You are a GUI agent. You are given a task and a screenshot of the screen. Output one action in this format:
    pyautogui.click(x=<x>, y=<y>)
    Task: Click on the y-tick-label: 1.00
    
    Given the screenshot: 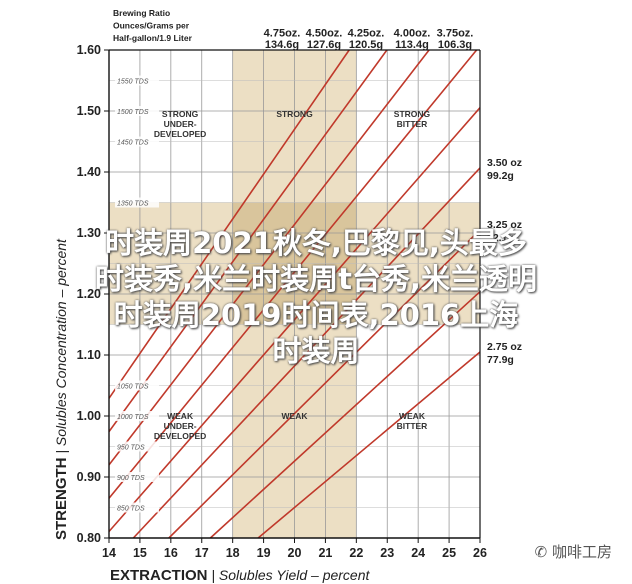 What is the action you would take?
    pyautogui.click(x=89, y=416)
    